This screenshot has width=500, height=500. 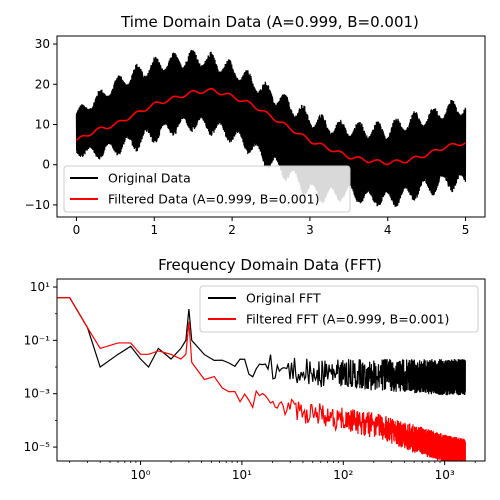 I want to click on plot2-ytick-label: 10⁻¹, so click(x=37, y=340).